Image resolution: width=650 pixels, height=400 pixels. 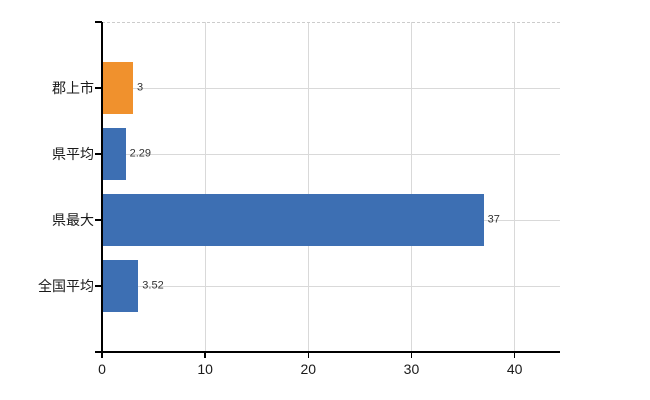 What do you see at coordinates (331, 22) in the screenshot?
I see `plot-top-dashed-border` at bounding box center [331, 22].